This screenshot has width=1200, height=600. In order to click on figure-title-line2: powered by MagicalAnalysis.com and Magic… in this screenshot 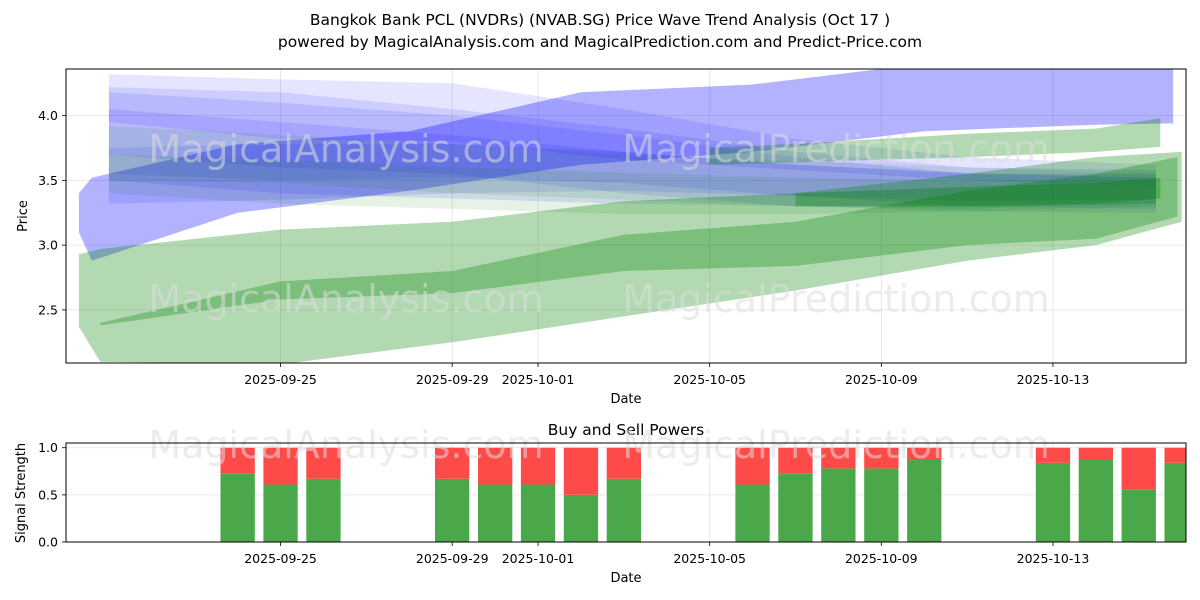, I will do `click(600, 42)`.